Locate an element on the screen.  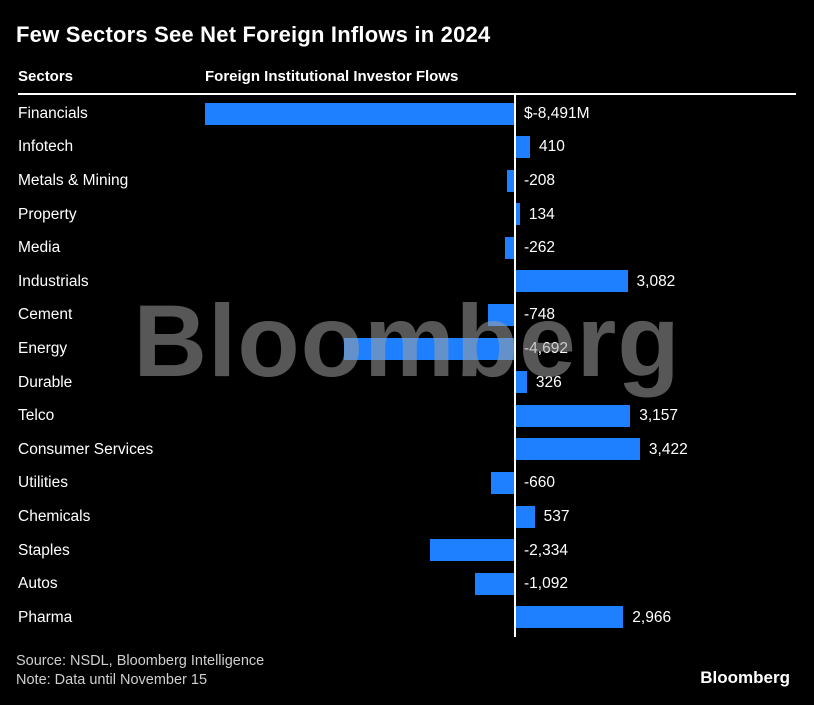
flow-value: -262 is located at coordinates (540, 248).